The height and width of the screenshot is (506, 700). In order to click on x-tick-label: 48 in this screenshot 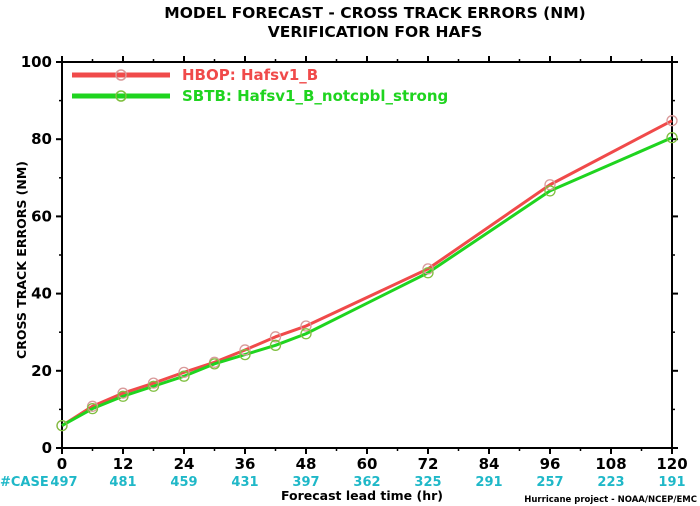, I will do `click(306, 464)`.